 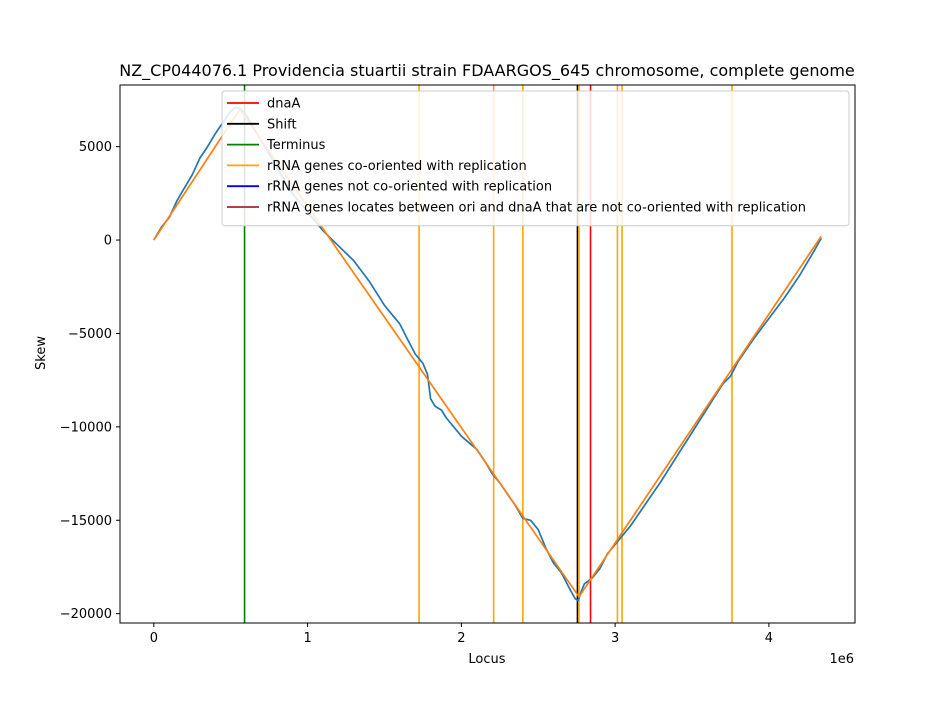 What do you see at coordinates (461, 638) in the screenshot?
I see `x-tick-label: 2` at bounding box center [461, 638].